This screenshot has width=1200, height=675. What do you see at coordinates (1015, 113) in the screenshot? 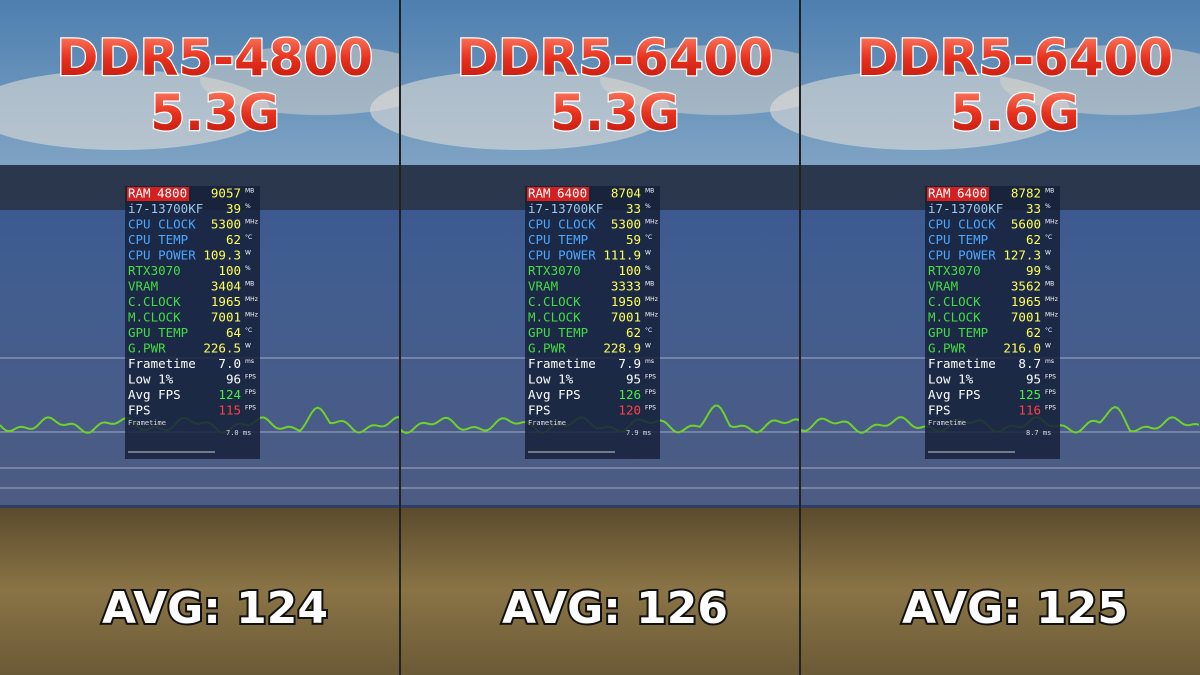
I see `cpu-clock-label: 5.6G` at bounding box center [1015, 113].